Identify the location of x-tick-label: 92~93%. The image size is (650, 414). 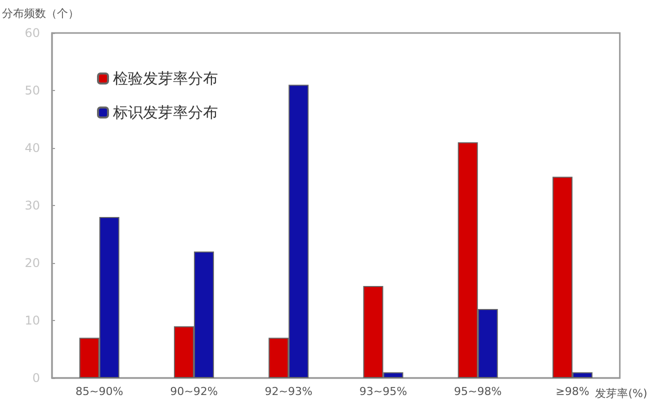
(288, 391).